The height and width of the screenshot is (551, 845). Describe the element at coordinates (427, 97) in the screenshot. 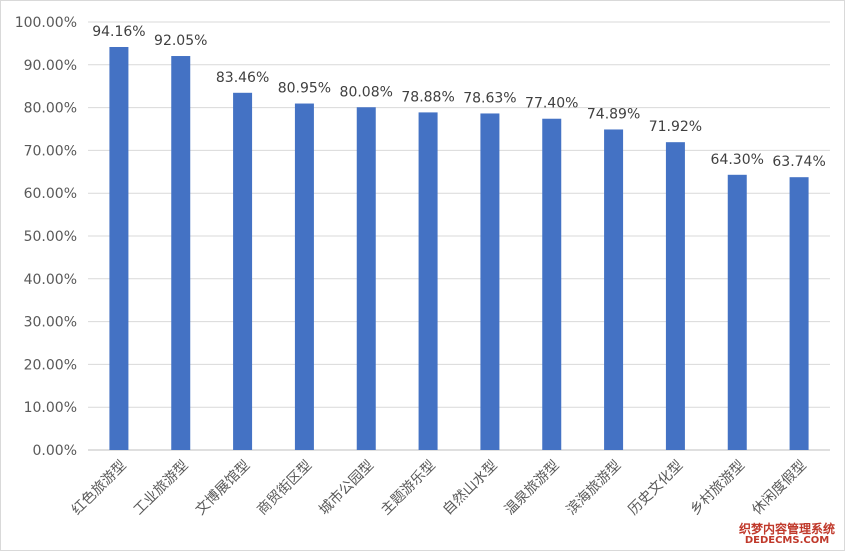

I see `data-label: 78.88%` at that location.